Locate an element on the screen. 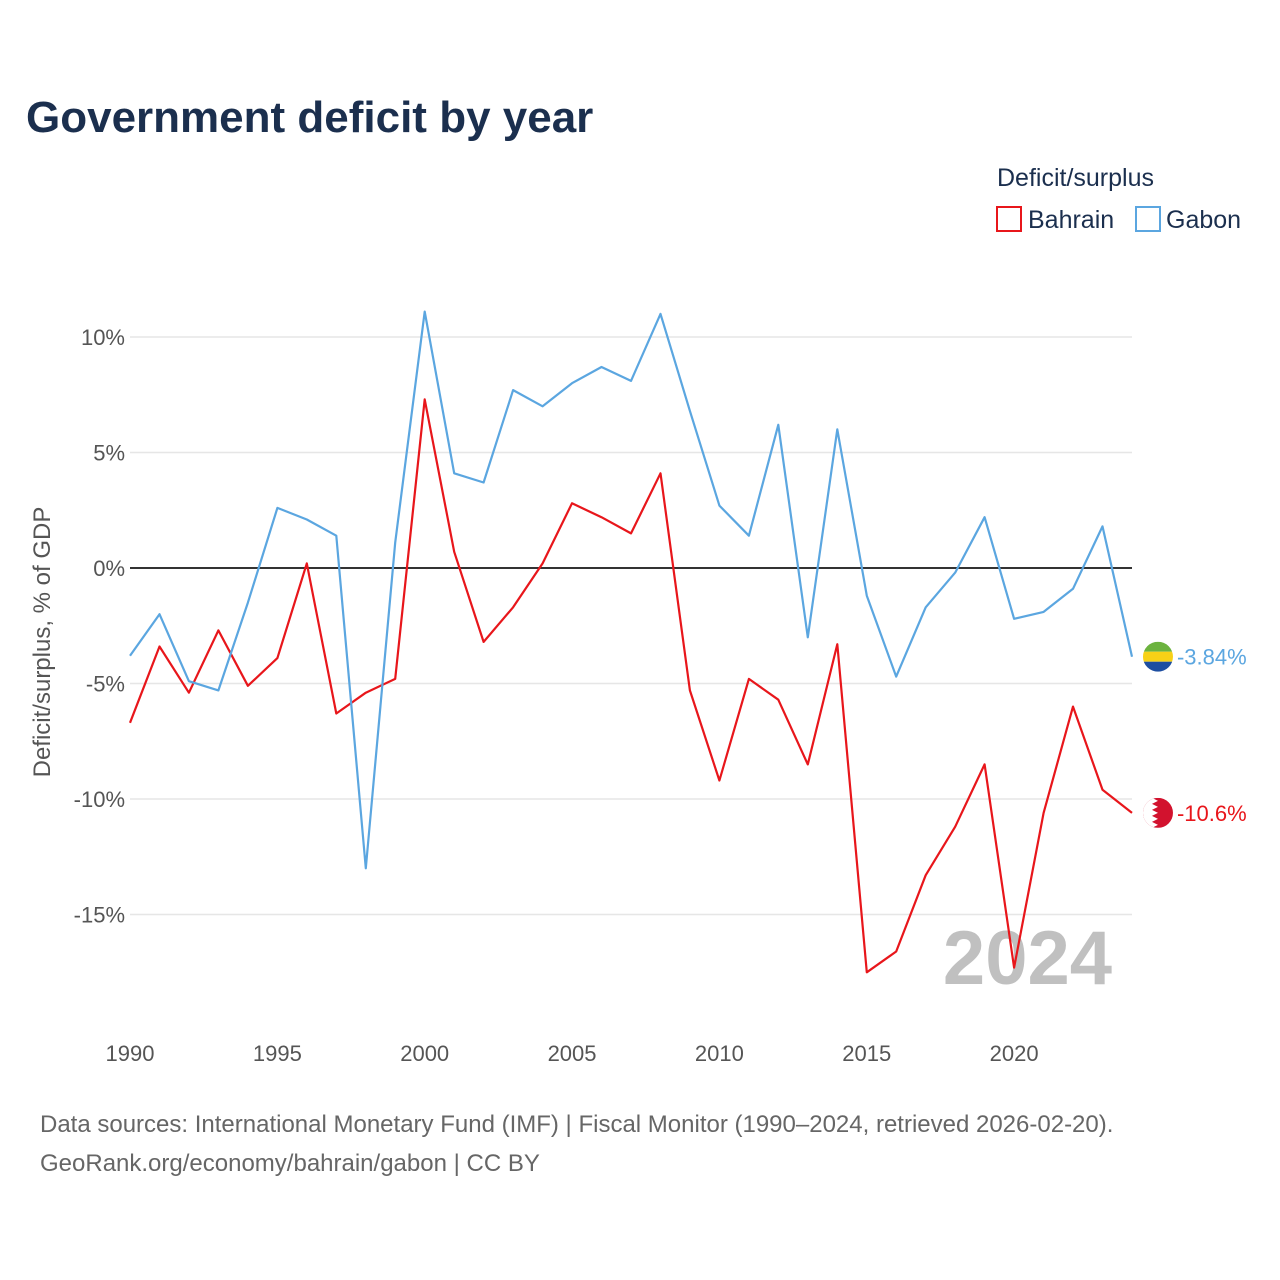 The image size is (1280, 1280). legend-swatch-bahrain is located at coordinates (1009, 219).